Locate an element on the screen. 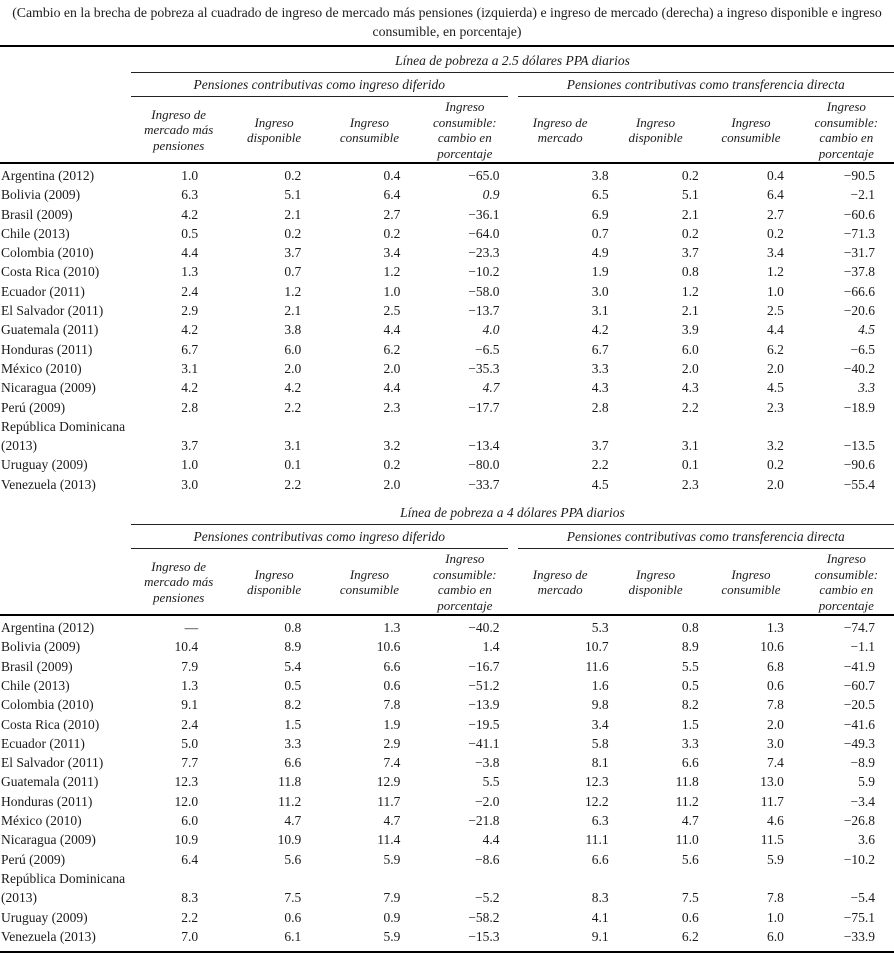 The width and height of the screenshot is (894, 953). value-cell: 5.1 is located at coordinates (283, 194).